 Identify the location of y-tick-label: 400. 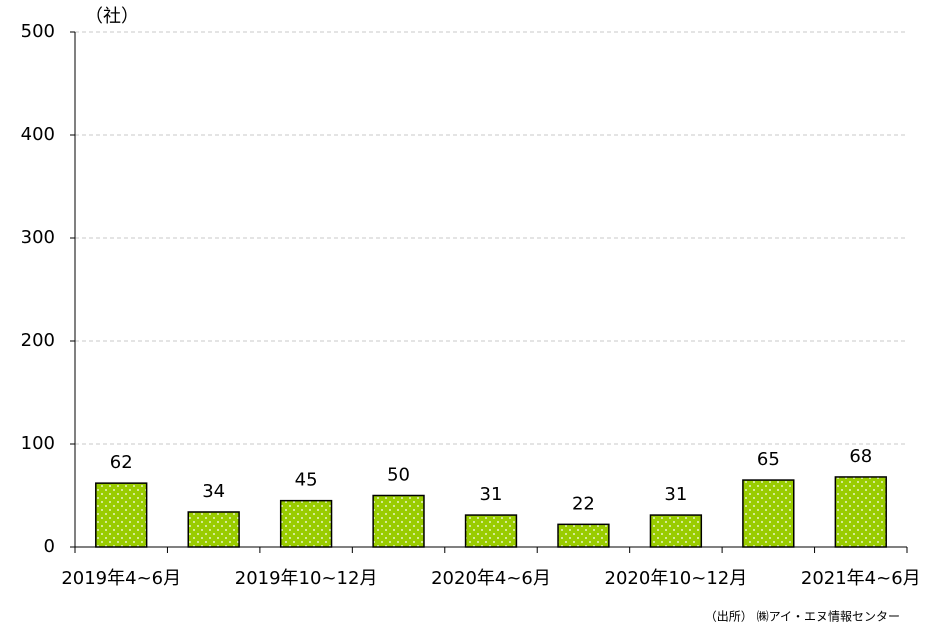
(38, 134).